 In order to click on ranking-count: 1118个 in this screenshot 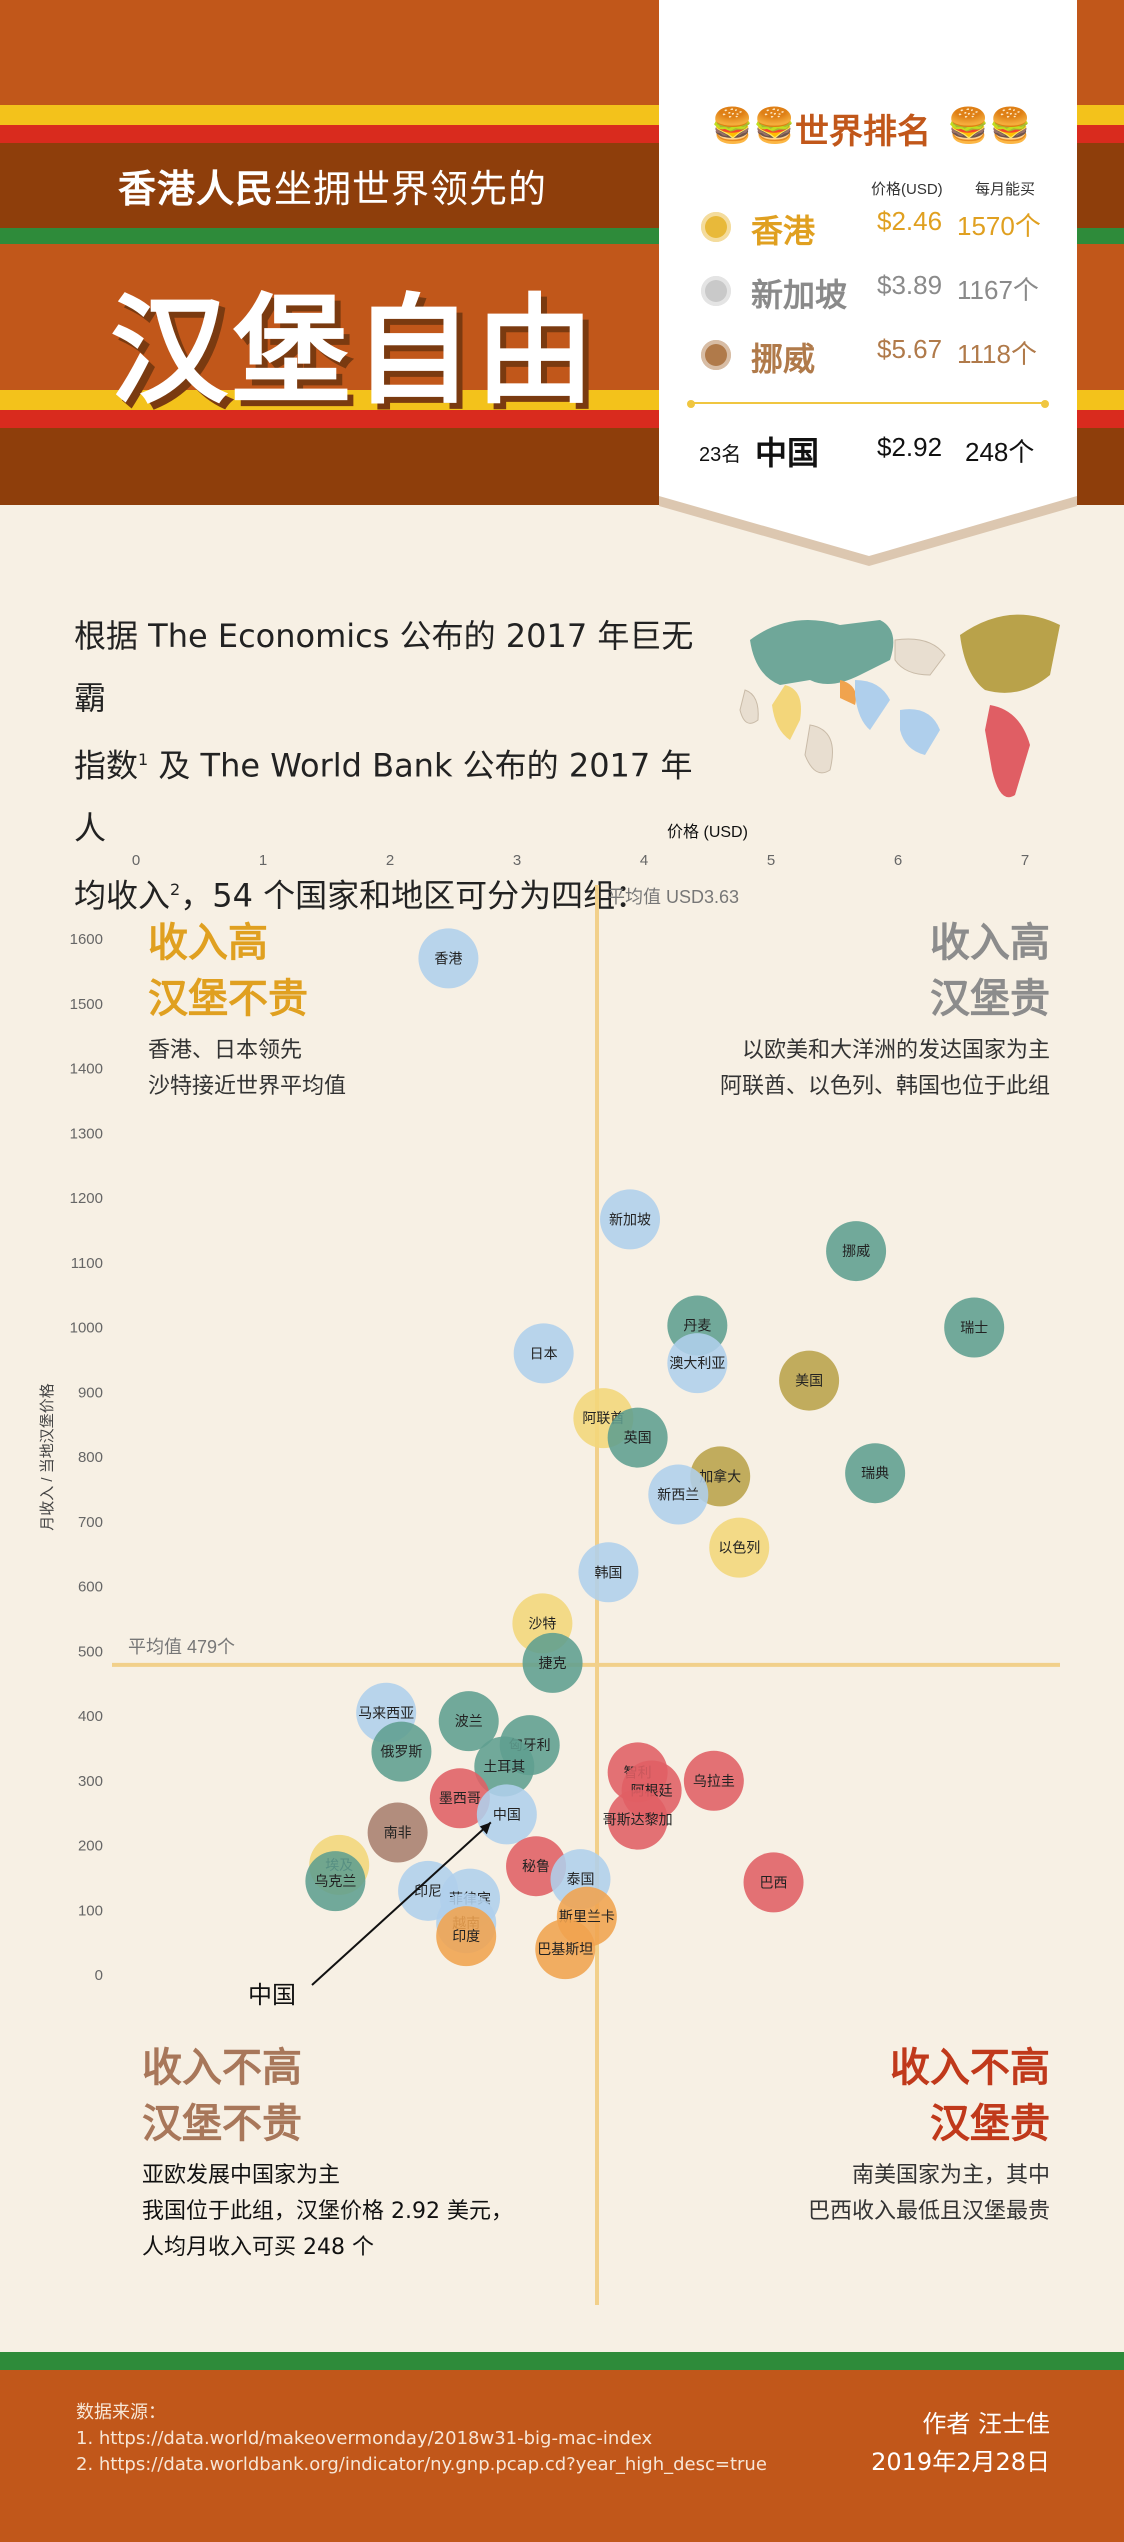, I will do `click(997, 354)`.